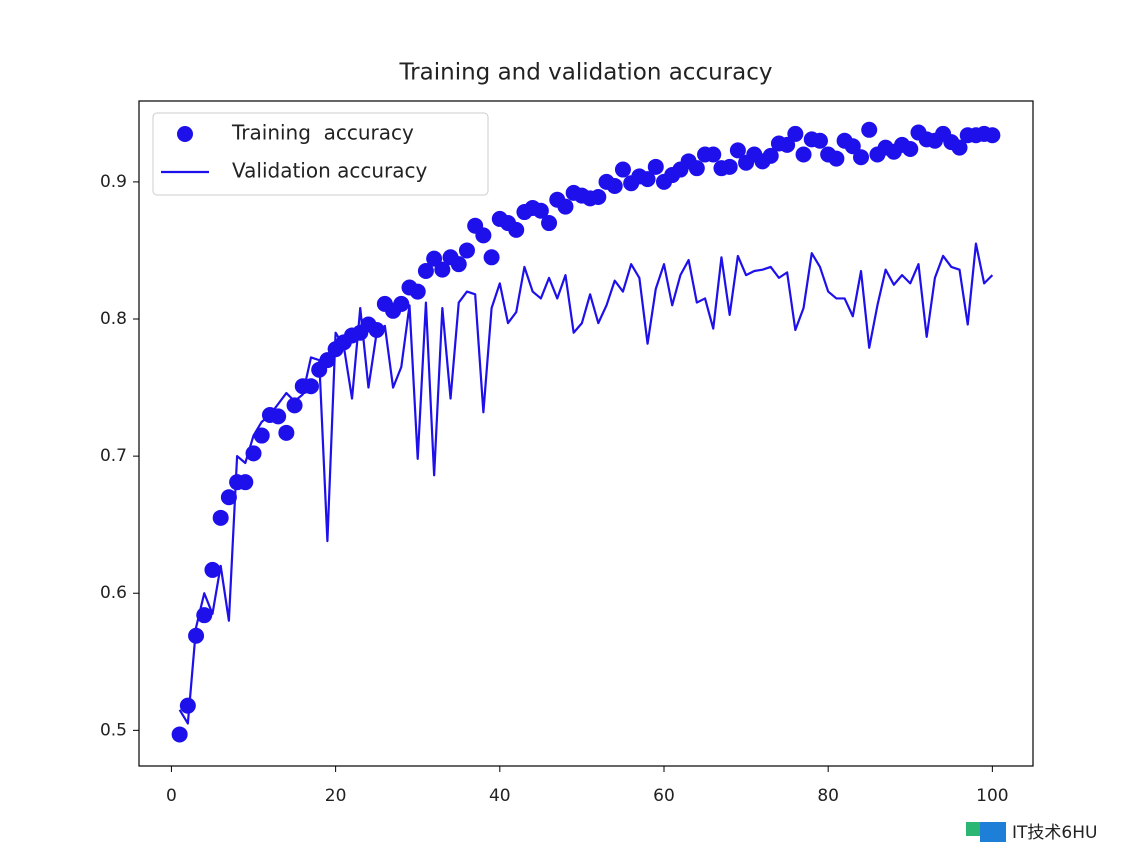  What do you see at coordinates (828, 796) in the screenshot?
I see `x-tick-label: 80` at bounding box center [828, 796].